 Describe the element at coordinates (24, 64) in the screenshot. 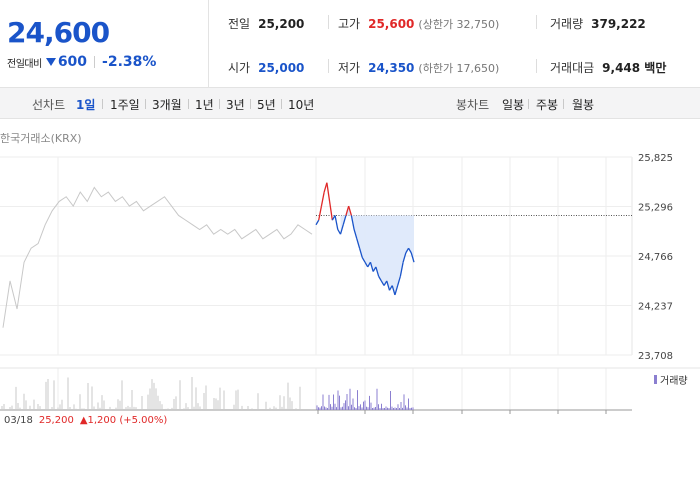

I see `change-label: 전일대비` at that location.